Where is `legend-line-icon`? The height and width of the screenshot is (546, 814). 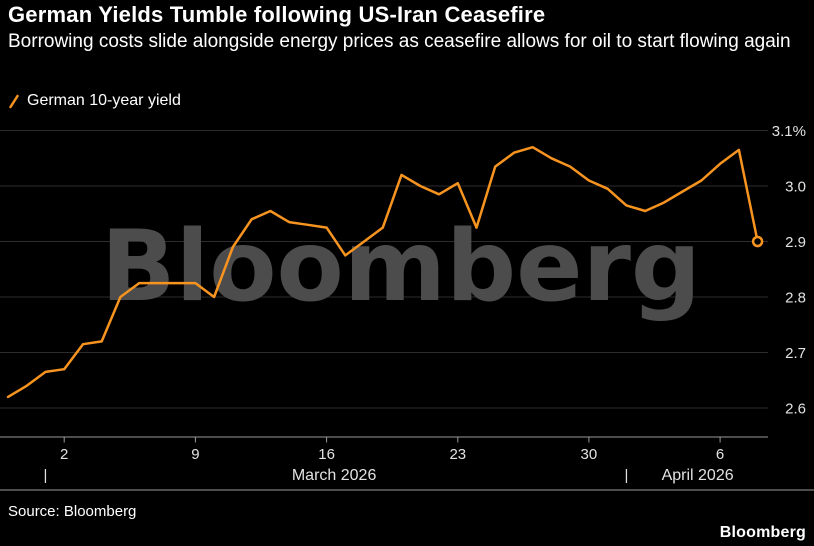 legend-line-icon is located at coordinates (14, 101).